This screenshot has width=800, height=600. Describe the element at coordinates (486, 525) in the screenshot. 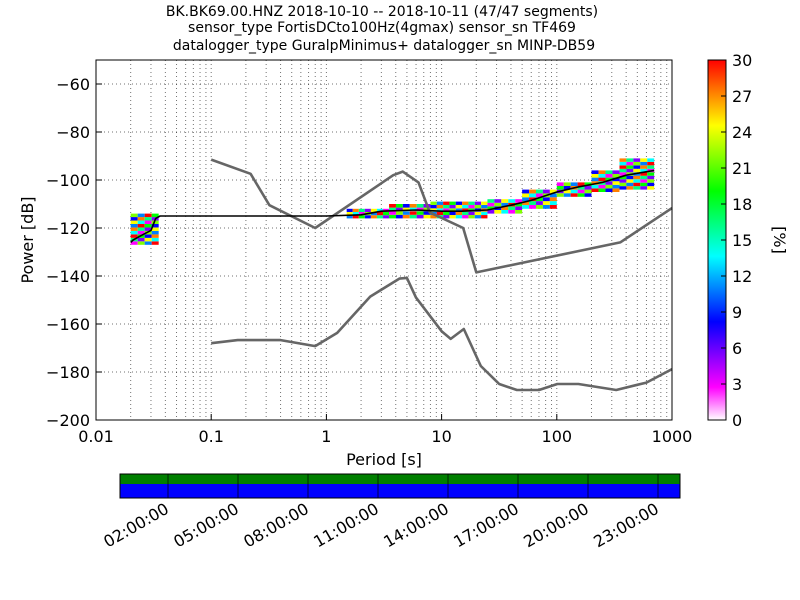

I see `timeline-tick-label: 17:00:00` at that location.